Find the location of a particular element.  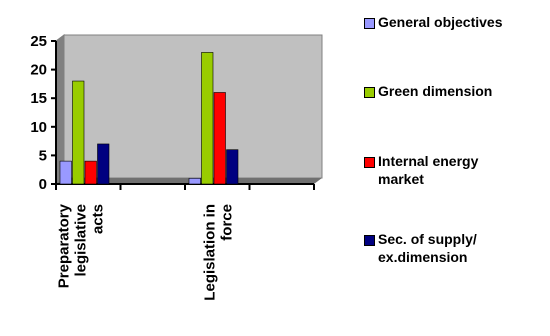

category-label: Legislation in is located at coordinates (209, 252).